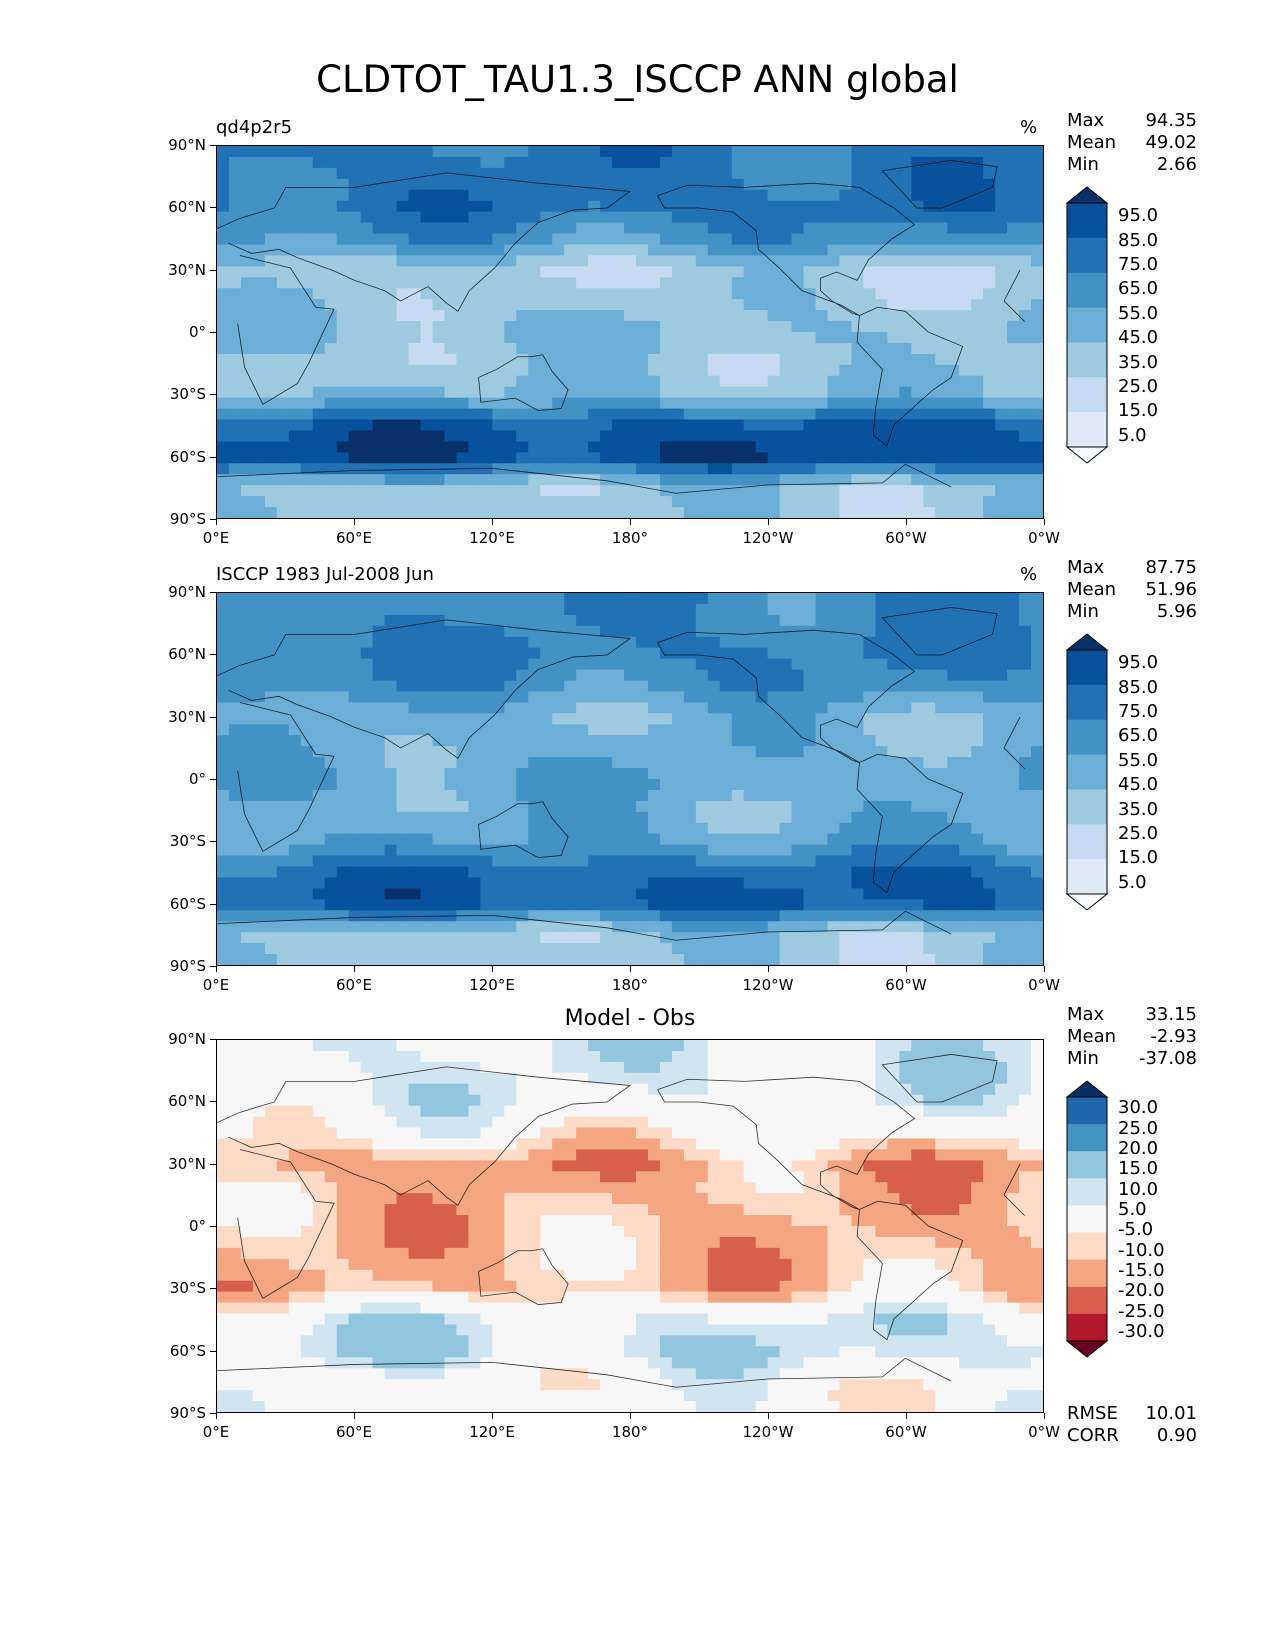 This screenshot has height=1650, width=1275. Describe the element at coordinates (1086, 567) in the screenshot. I see `stat-label: Max` at that location.